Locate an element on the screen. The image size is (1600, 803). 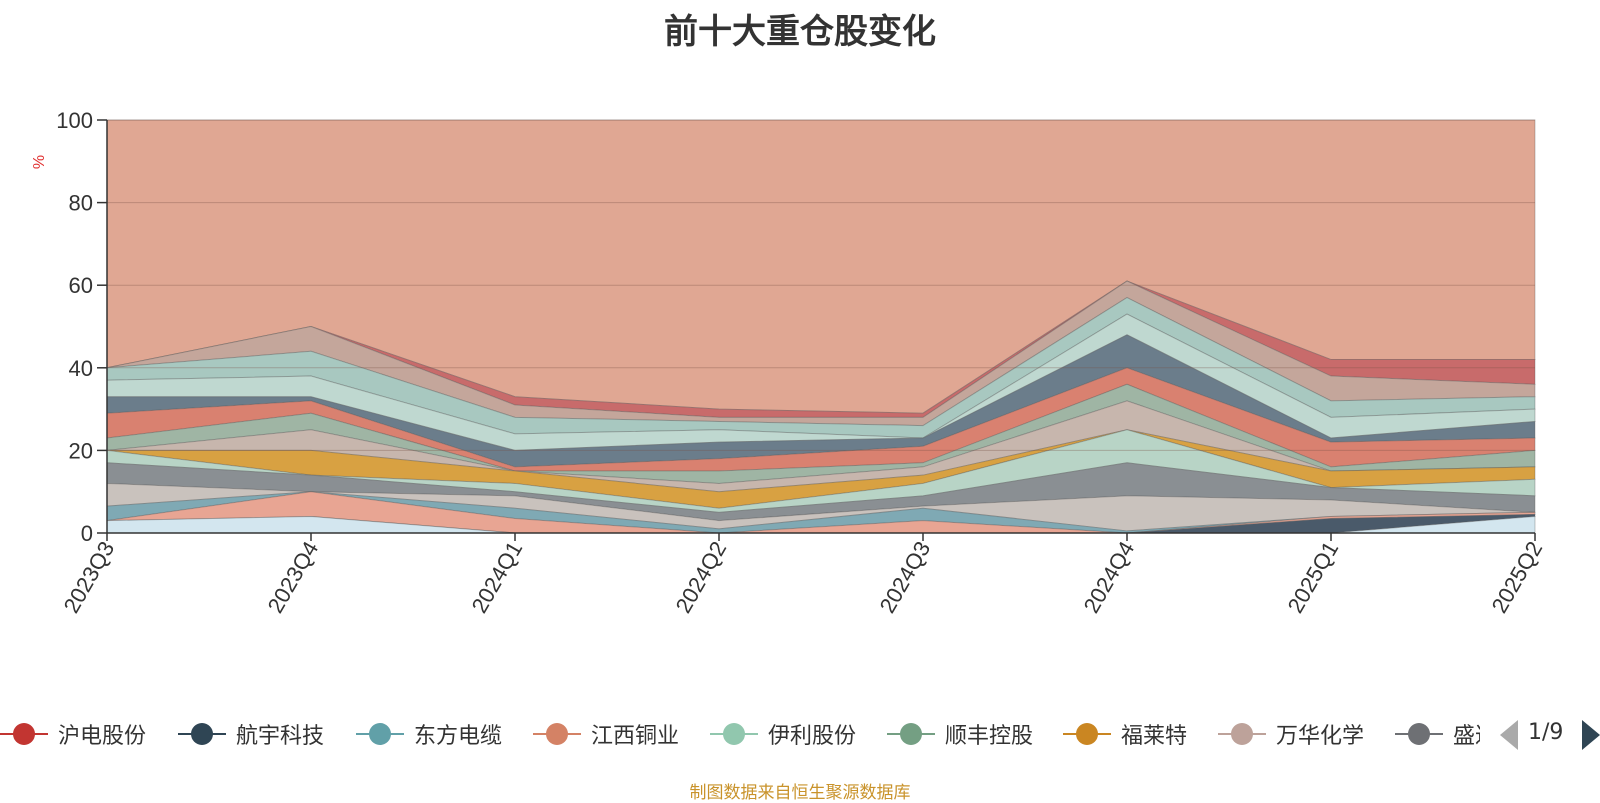
y-axis-label: % is located at coordinates (39, 162).